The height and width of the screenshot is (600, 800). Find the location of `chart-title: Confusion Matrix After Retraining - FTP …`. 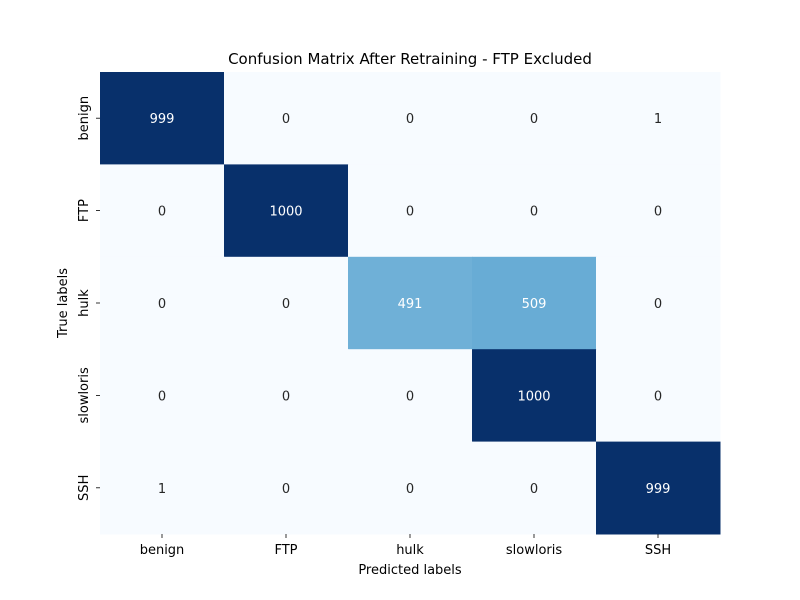

chart-title: Confusion Matrix After Retraining - FTP … is located at coordinates (410, 59).